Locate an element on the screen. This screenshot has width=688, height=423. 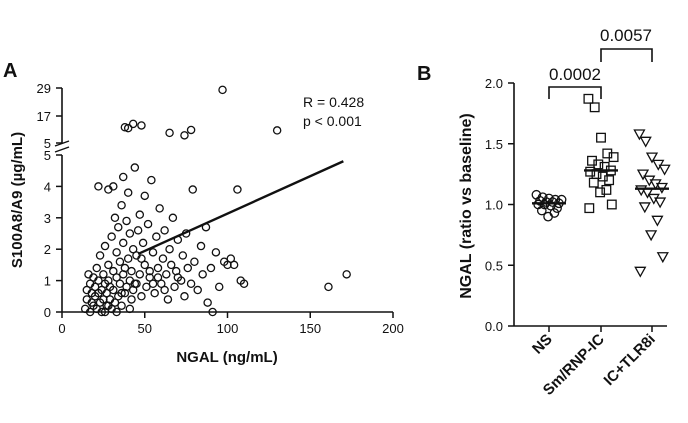
panel-a-y-axis-label: S100A8/A9 (µg/mL) is located at coordinates (17, 200).